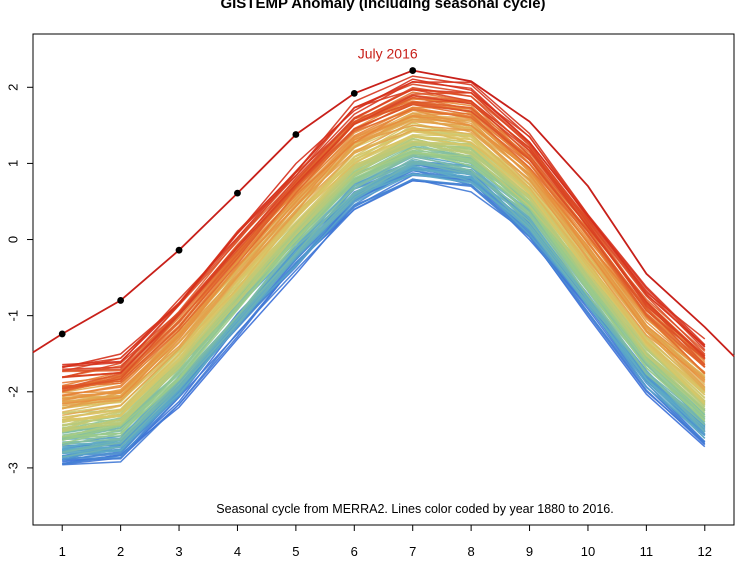 This screenshot has width=736, height=576. I want to click on y-tick-label: 2, so click(13, 87).